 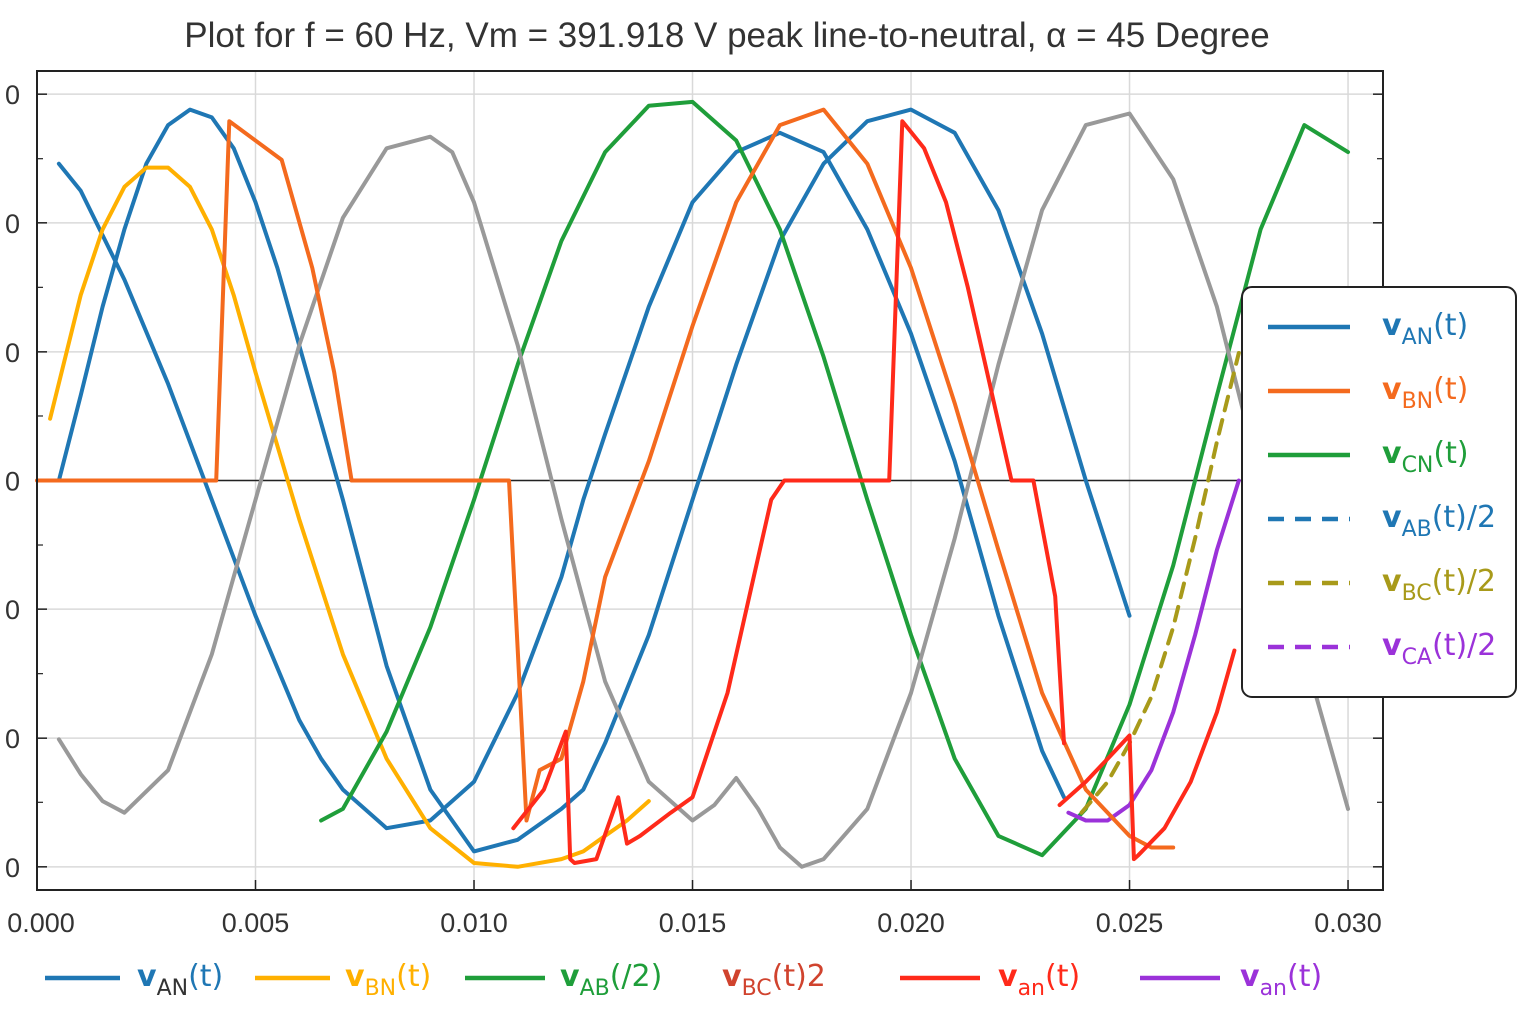 I want to click on x-tick-label: 0.030, so click(x=1348, y=923).